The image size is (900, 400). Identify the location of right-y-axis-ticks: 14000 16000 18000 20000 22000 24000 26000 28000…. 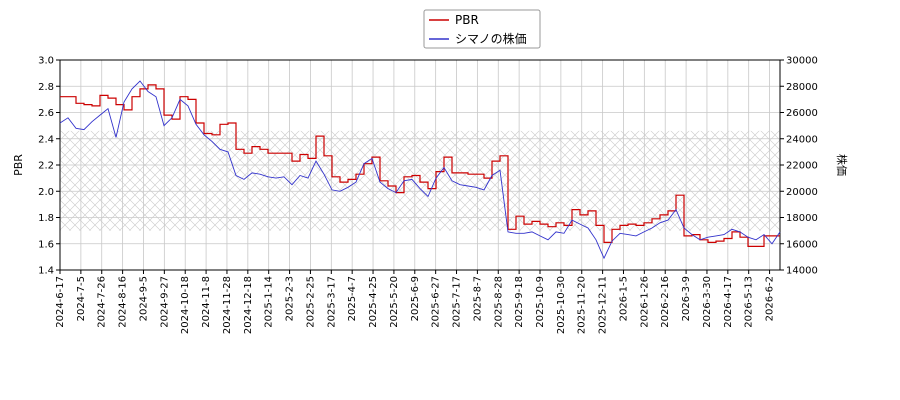
(799, 166).